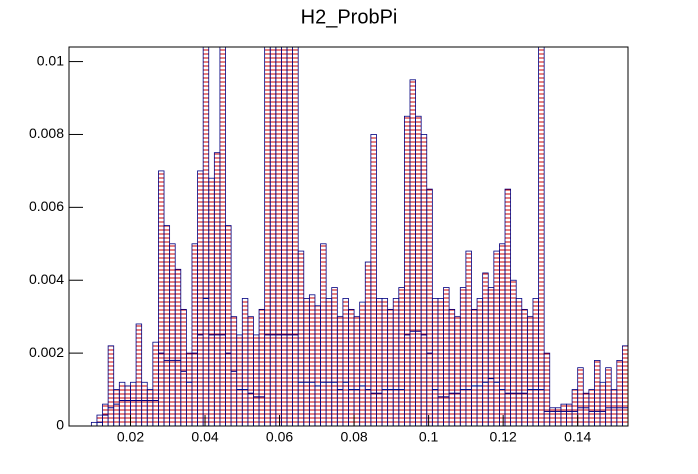  Describe the element at coordinates (429, 437) in the screenshot. I see `x-tick-label: 0.1` at that location.